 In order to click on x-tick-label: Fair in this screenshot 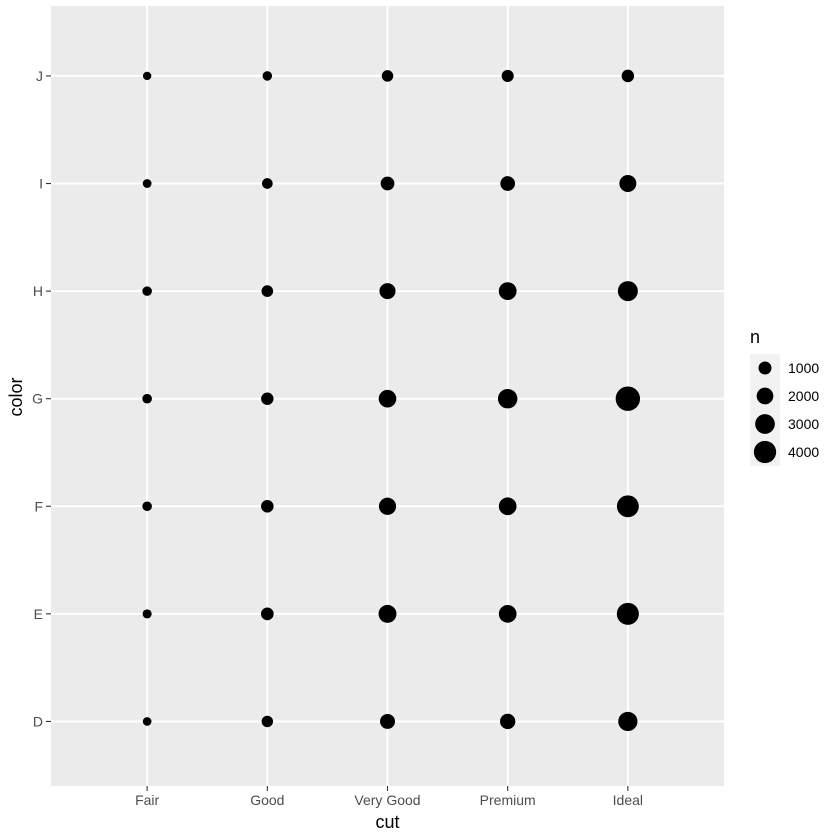, I will do `click(147, 800)`.